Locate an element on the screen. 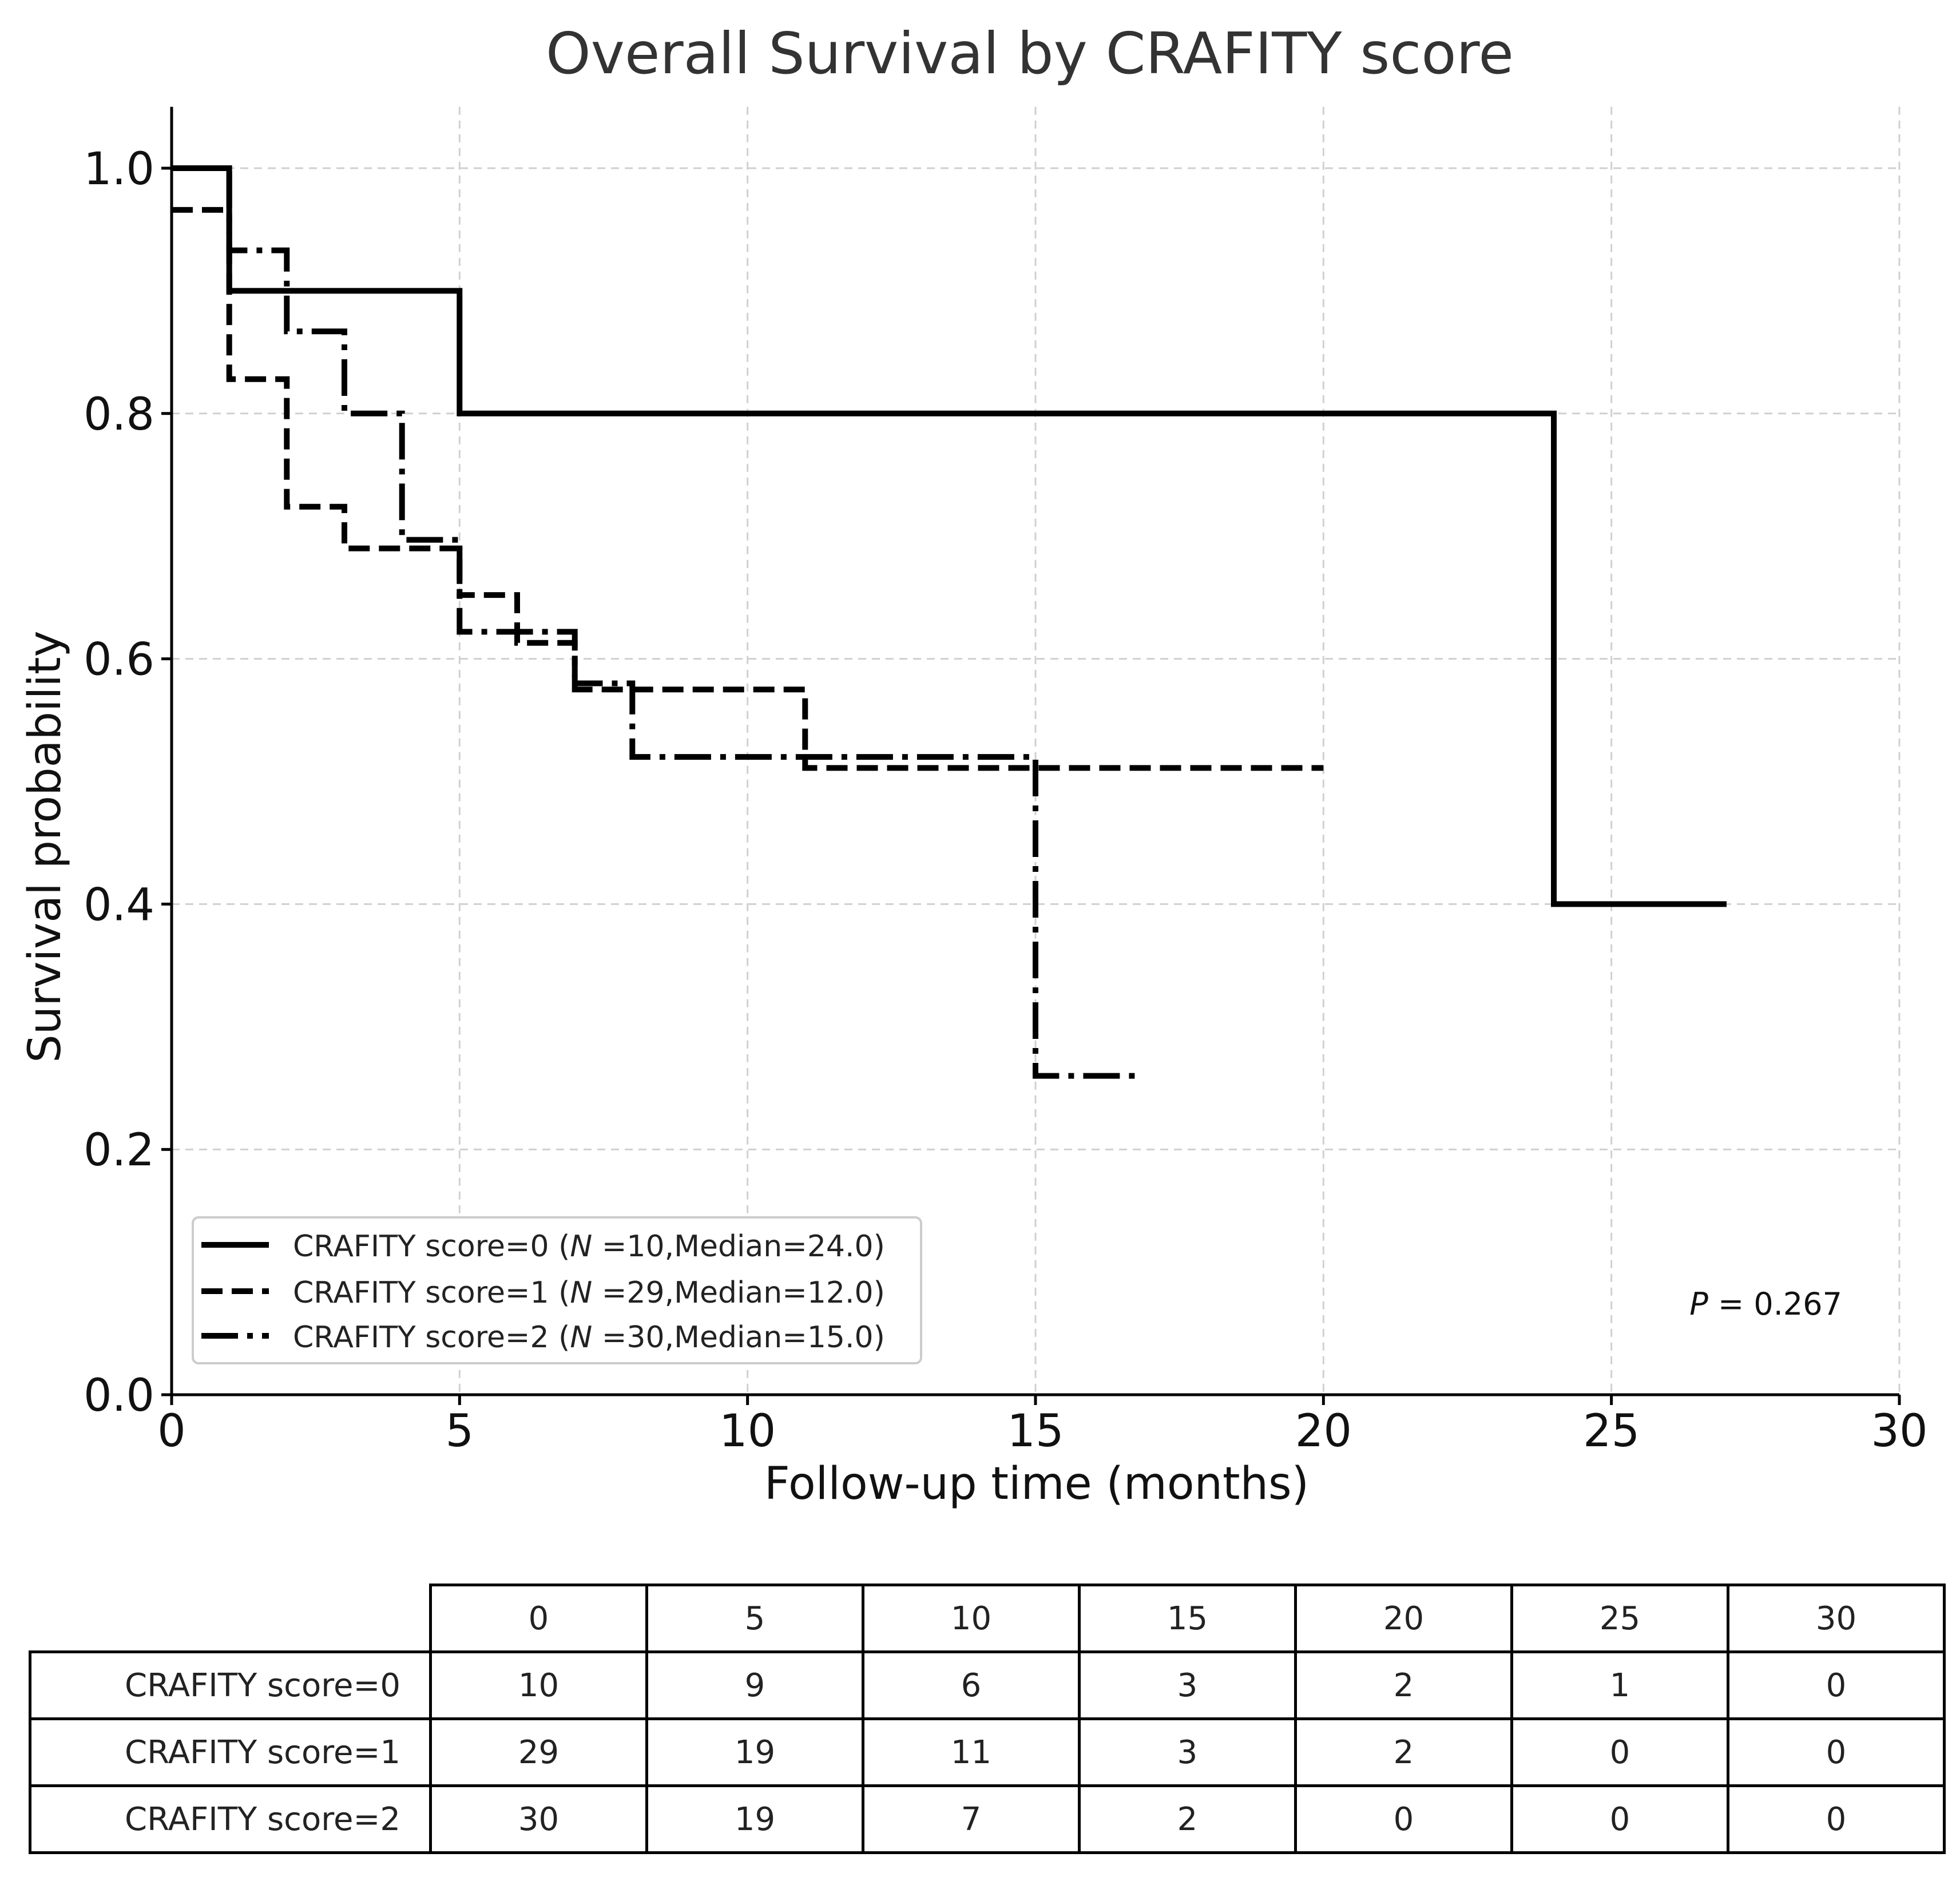  risk-table-row-score0: CRAFITY score=0 10 9 6 3 2 1 0 is located at coordinates (987, 1685).